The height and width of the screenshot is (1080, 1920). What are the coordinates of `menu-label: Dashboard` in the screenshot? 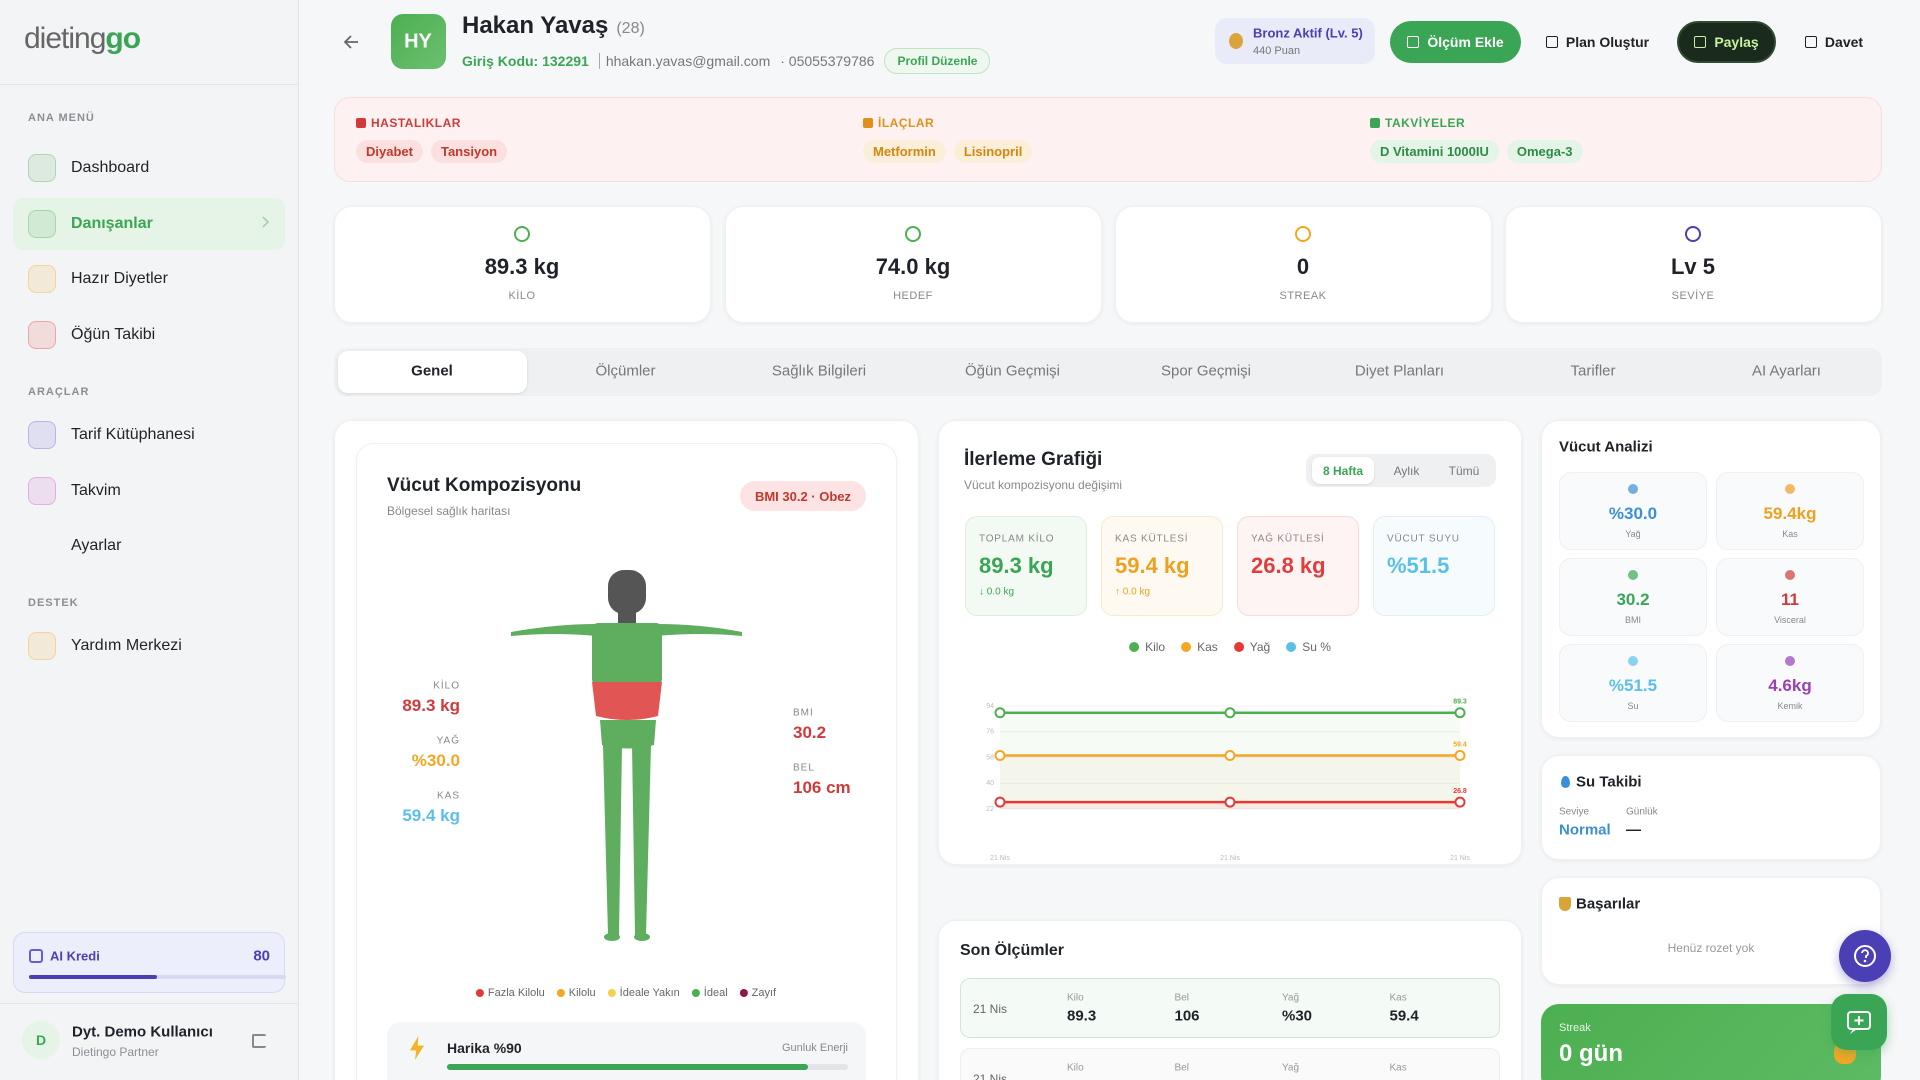 It's located at (110, 167).